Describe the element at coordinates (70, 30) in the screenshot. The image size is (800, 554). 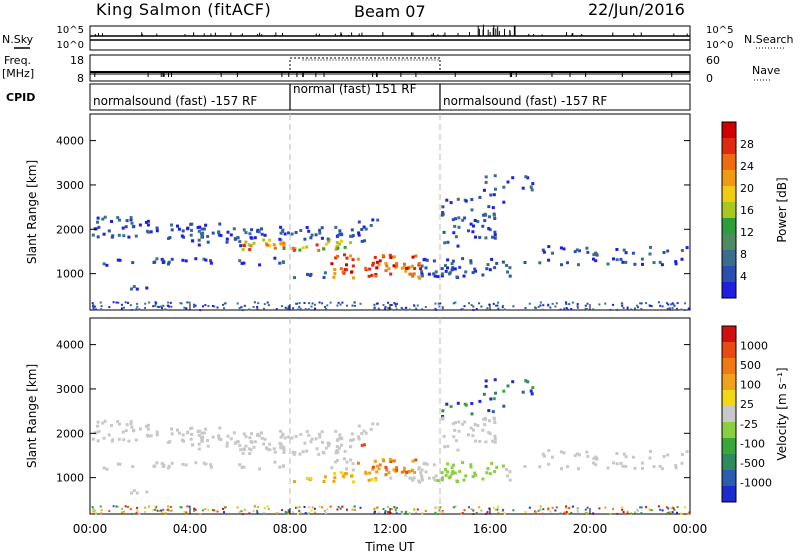
I see `noise-ytick-top: 10^5` at that location.